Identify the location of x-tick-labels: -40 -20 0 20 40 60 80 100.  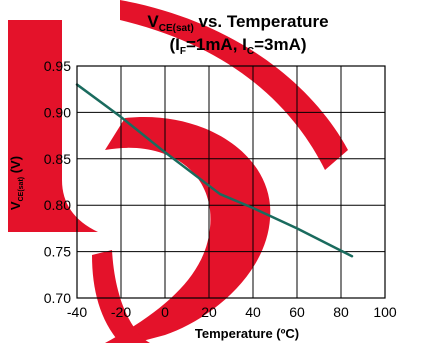
(232, 312).